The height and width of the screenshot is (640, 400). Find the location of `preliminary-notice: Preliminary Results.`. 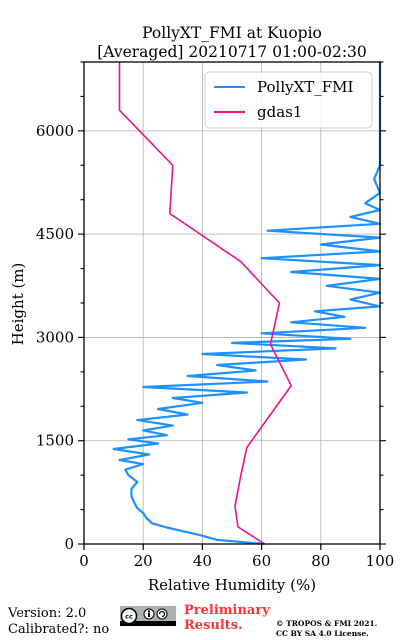

preliminary-notice: Preliminary Results. is located at coordinates (227, 618).